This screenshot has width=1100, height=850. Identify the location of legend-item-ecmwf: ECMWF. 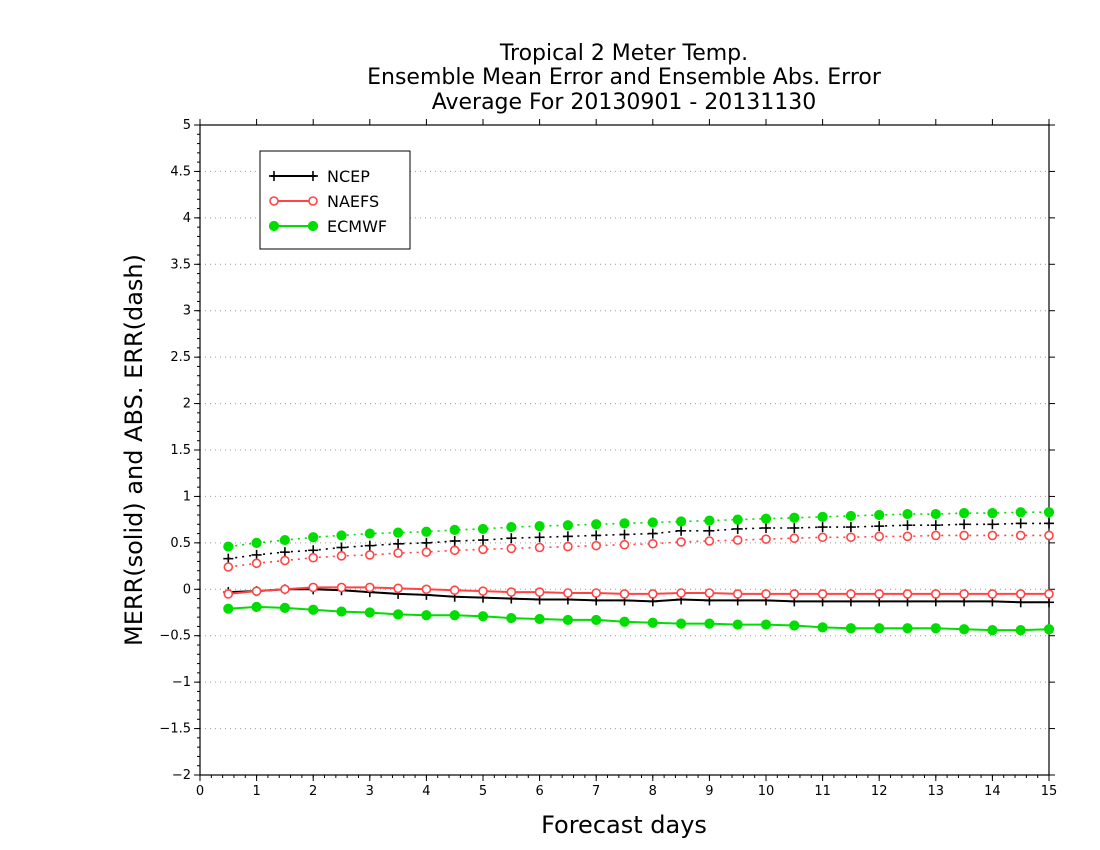
(327, 226).